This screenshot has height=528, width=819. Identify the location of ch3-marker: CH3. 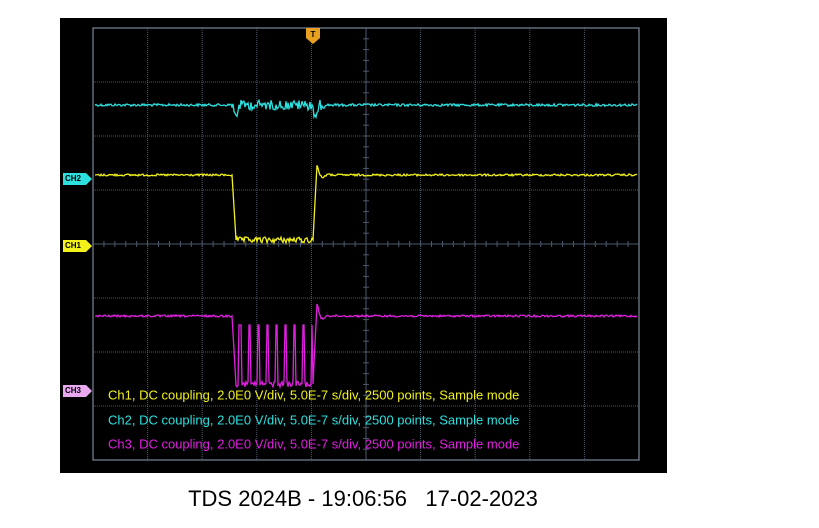
(77, 391).